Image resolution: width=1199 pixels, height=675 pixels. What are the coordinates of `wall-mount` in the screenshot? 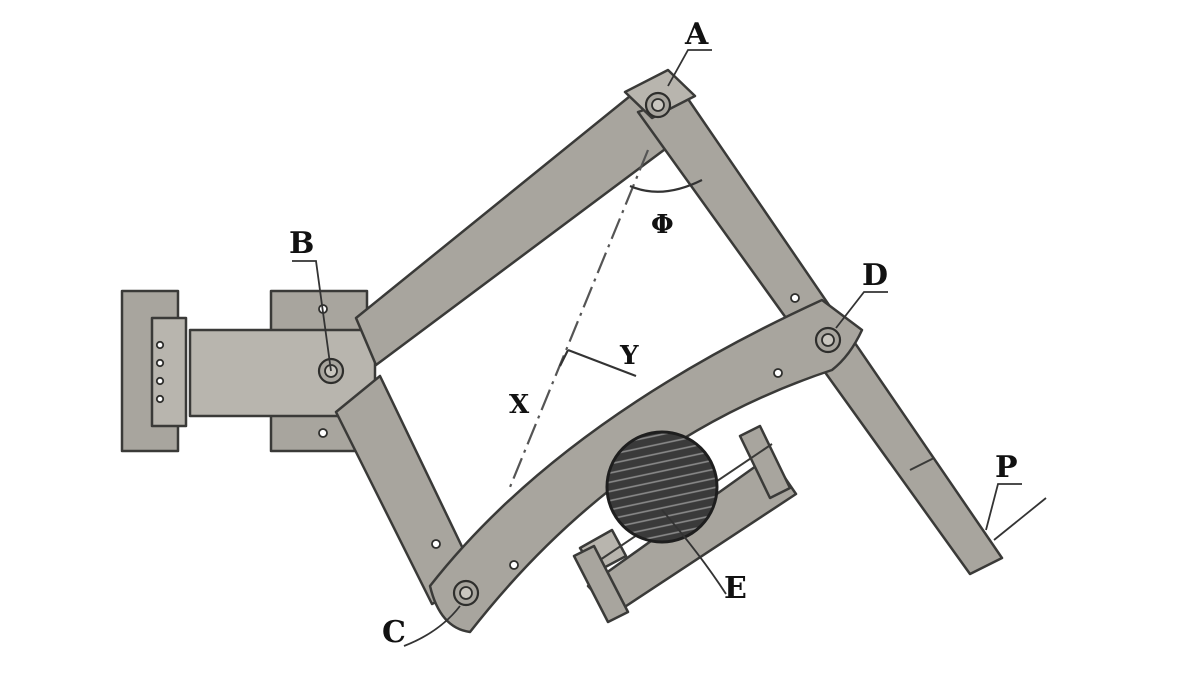 It's located at (154, 371).